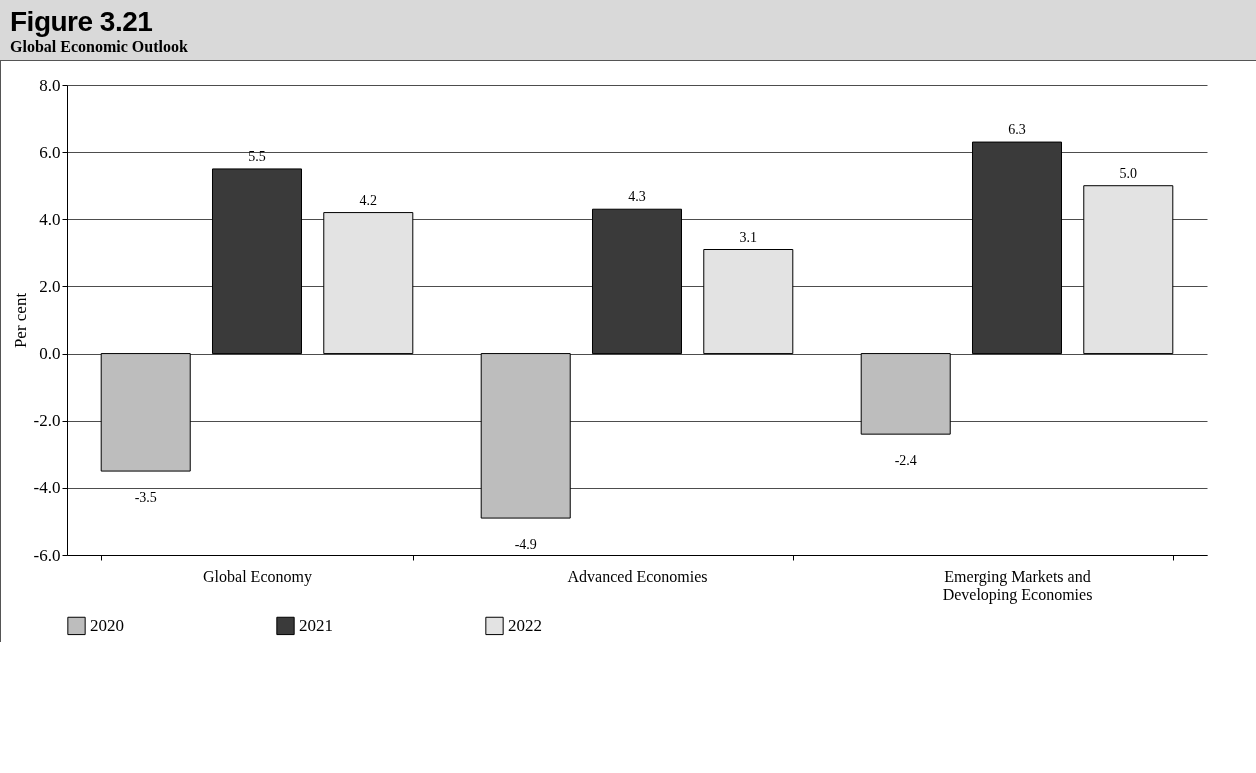  Describe the element at coordinates (50, 286) in the screenshot. I see `y-tick-label: 2.0` at that location.